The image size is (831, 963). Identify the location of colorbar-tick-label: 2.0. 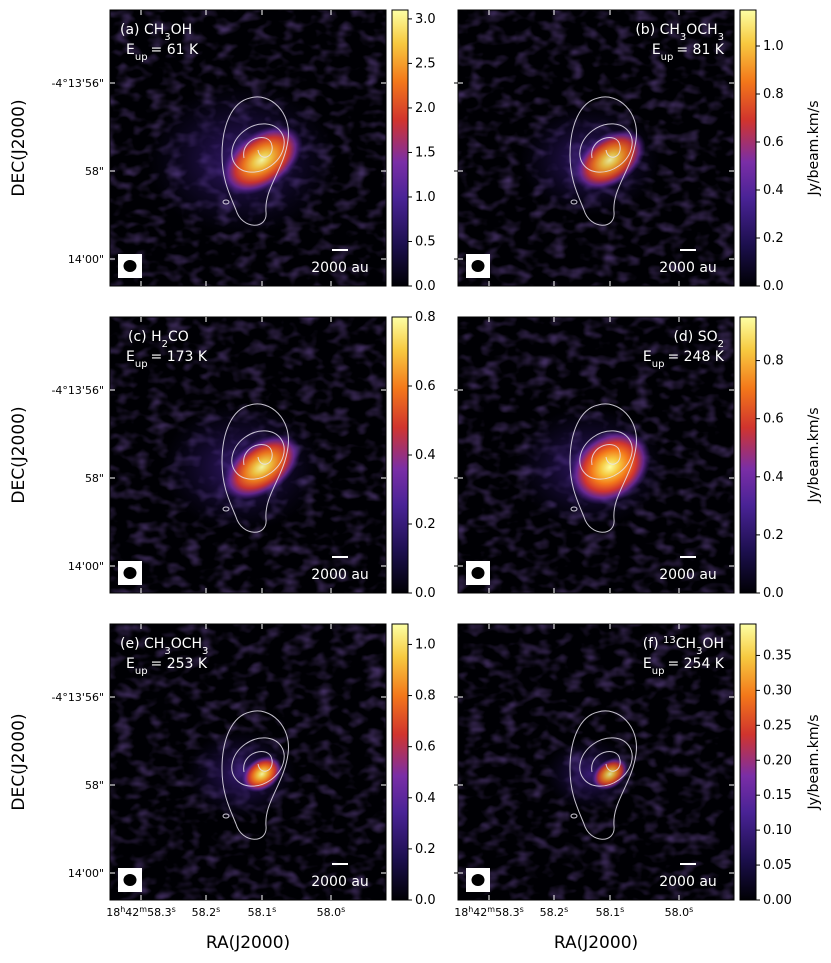
(425, 108).